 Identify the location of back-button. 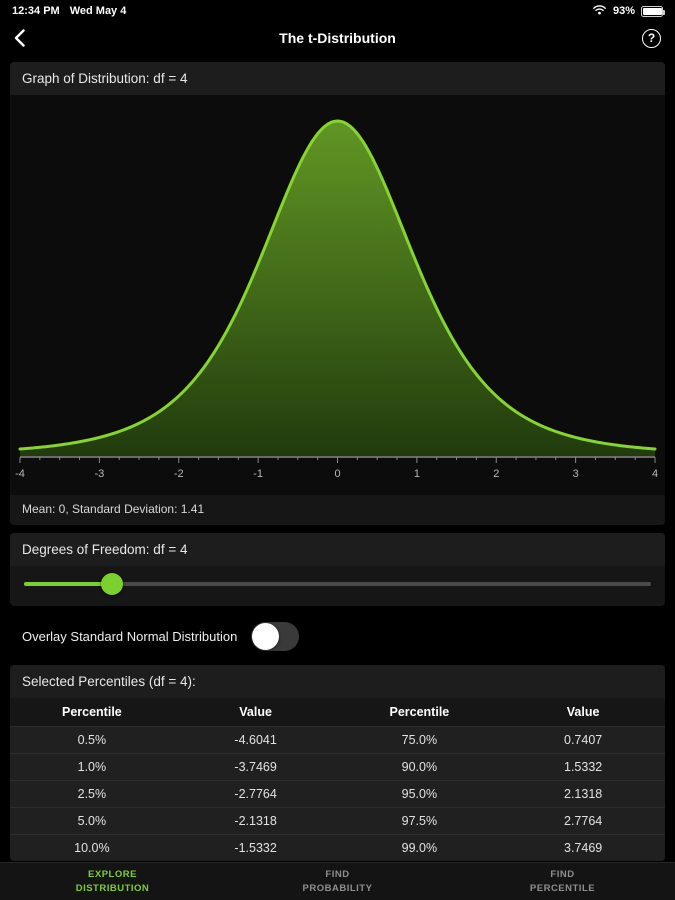
(19, 38).